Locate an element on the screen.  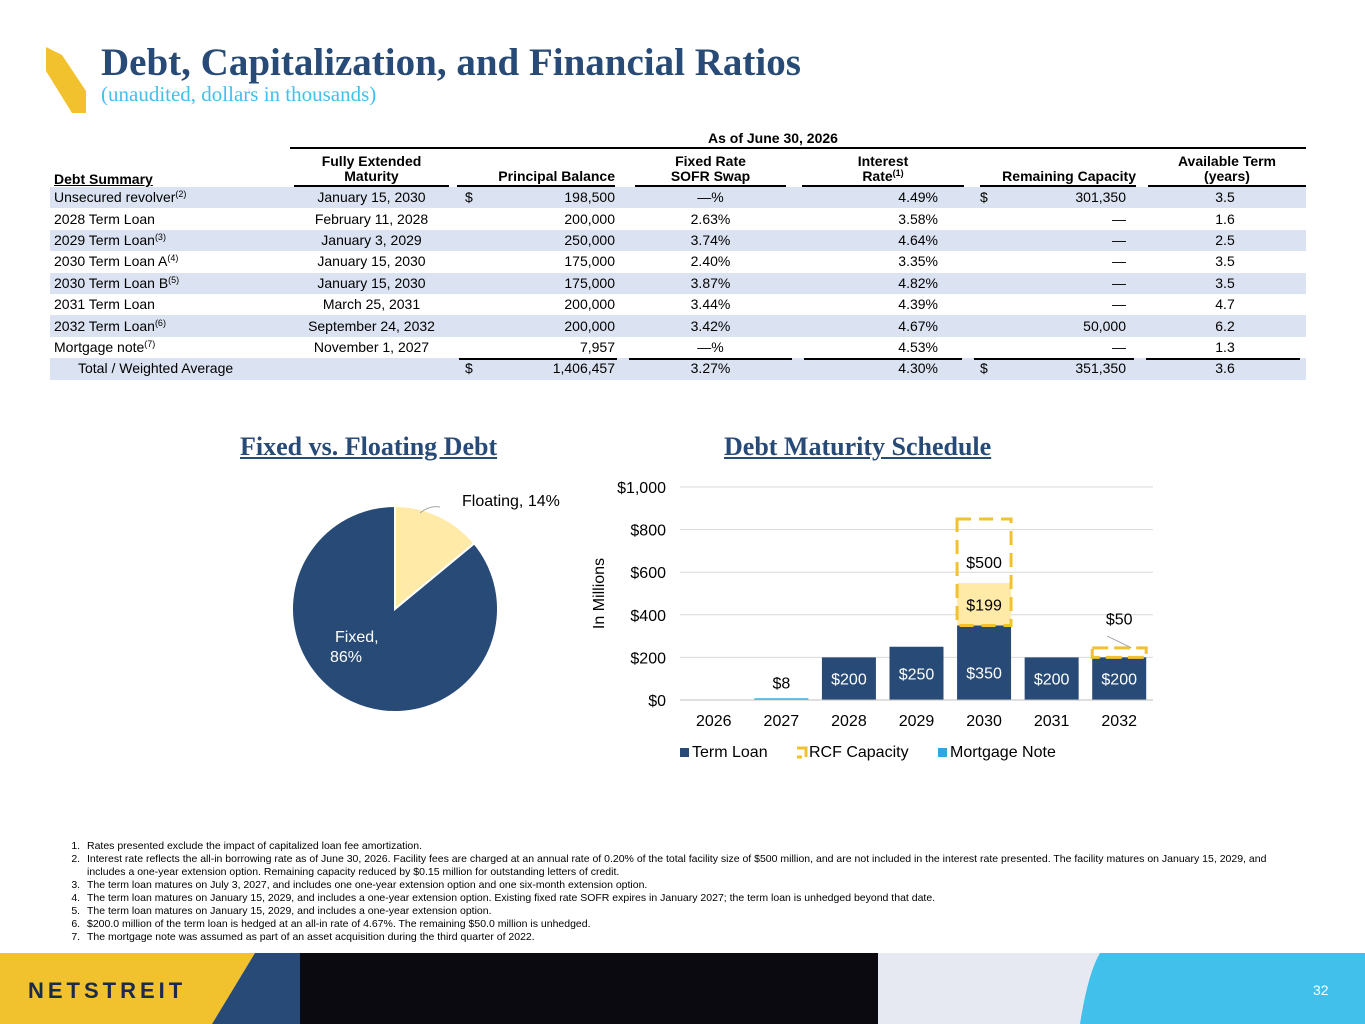
x-tick-label: 2031 is located at coordinates (1052, 721).